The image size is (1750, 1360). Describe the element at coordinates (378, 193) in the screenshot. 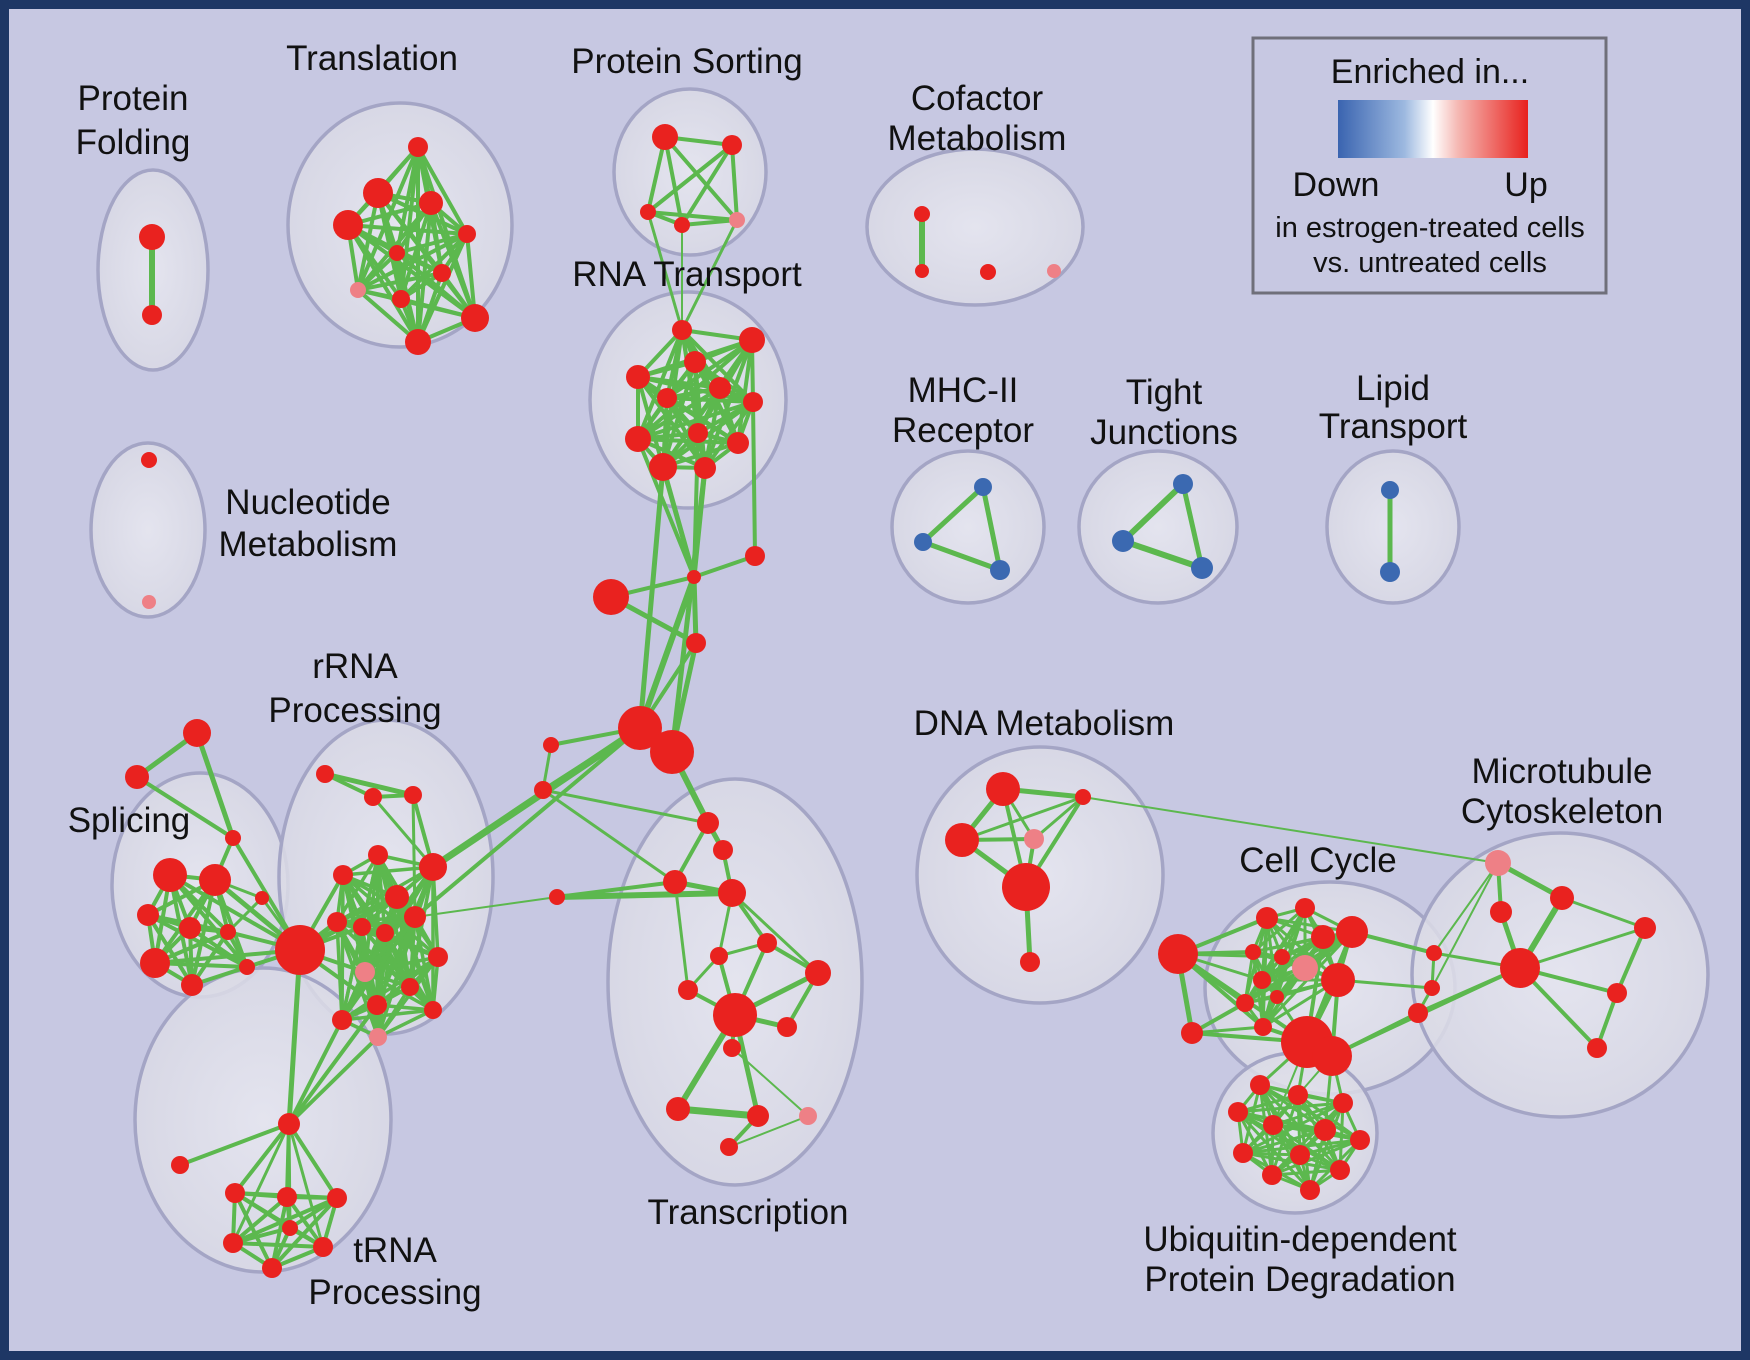

I see `node-tl2` at that location.